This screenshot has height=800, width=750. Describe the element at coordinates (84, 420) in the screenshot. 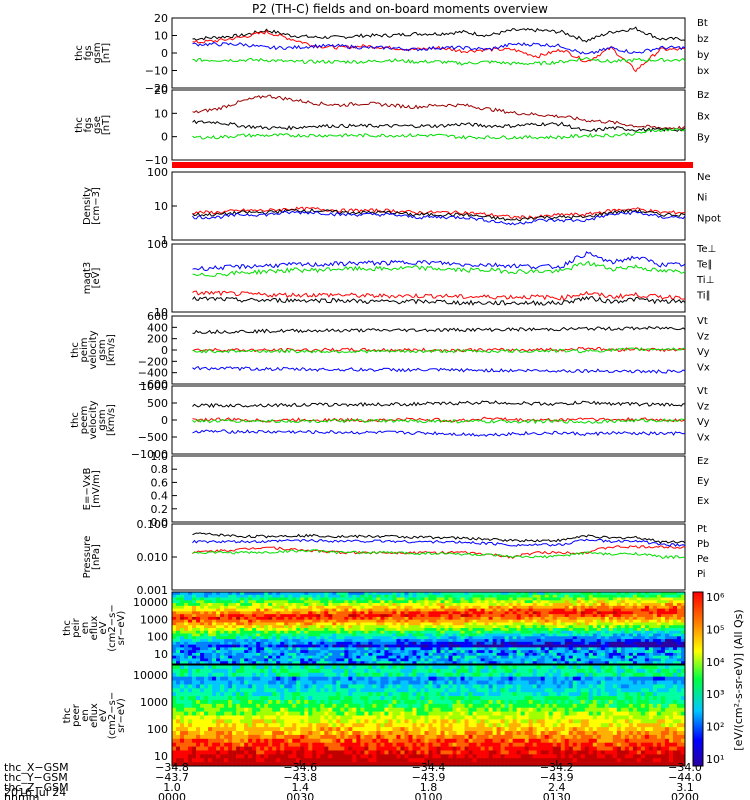

I see `ylabel-line: peem` at that location.